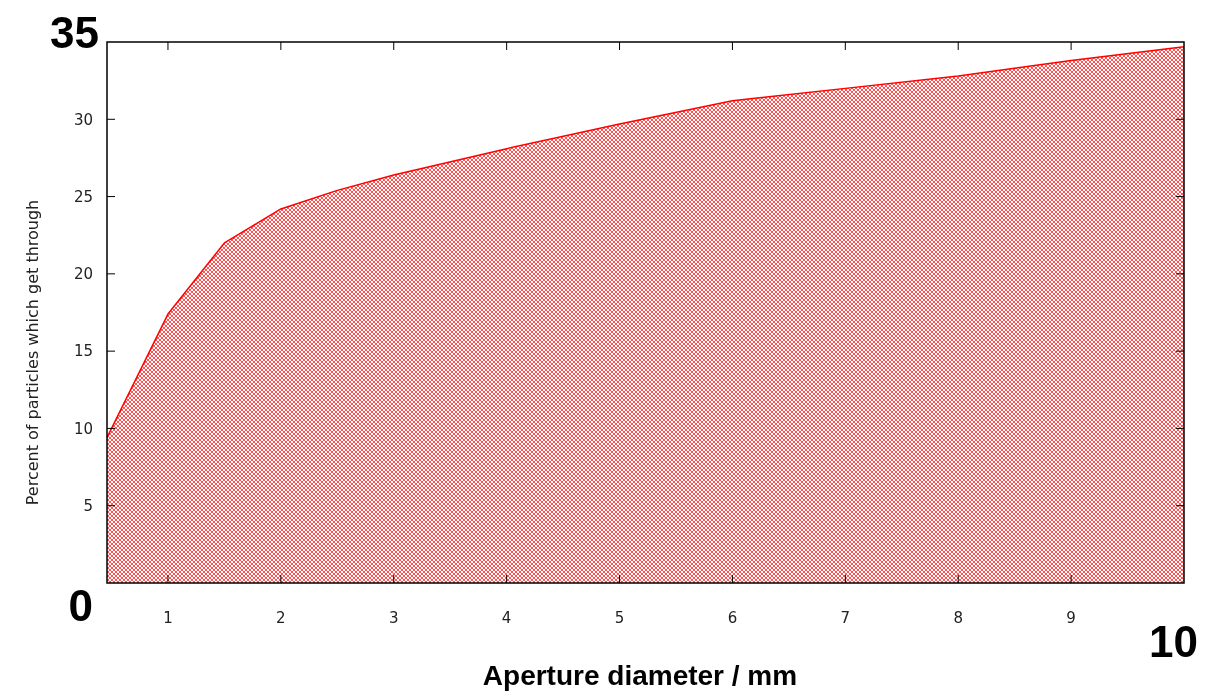 This screenshot has height=697, width=1230. What do you see at coordinates (83, 119) in the screenshot?
I see `y-tick-label: 30` at bounding box center [83, 119].